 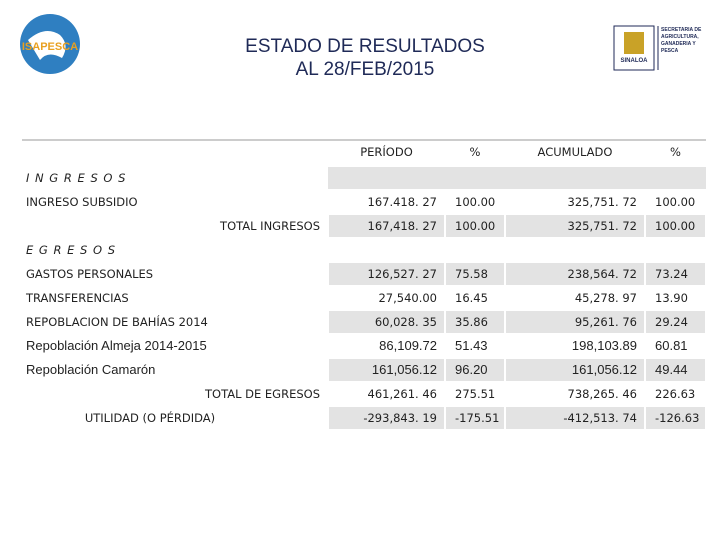 What do you see at coordinates (671, 322) in the screenshot?
I see `value-cell: 29.24` at bounding box center [671, 322].